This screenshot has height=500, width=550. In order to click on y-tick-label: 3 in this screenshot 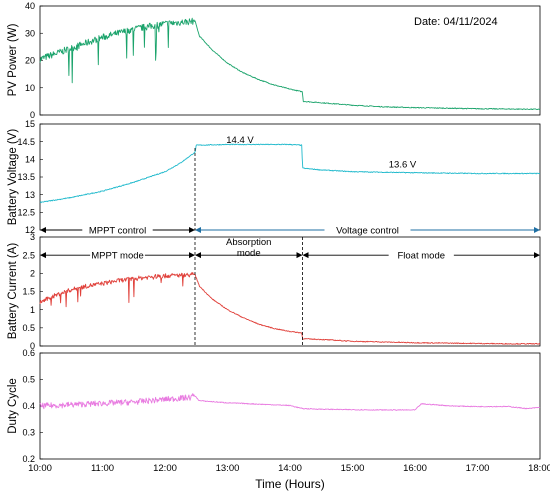, I will do `click(32, 237)`.